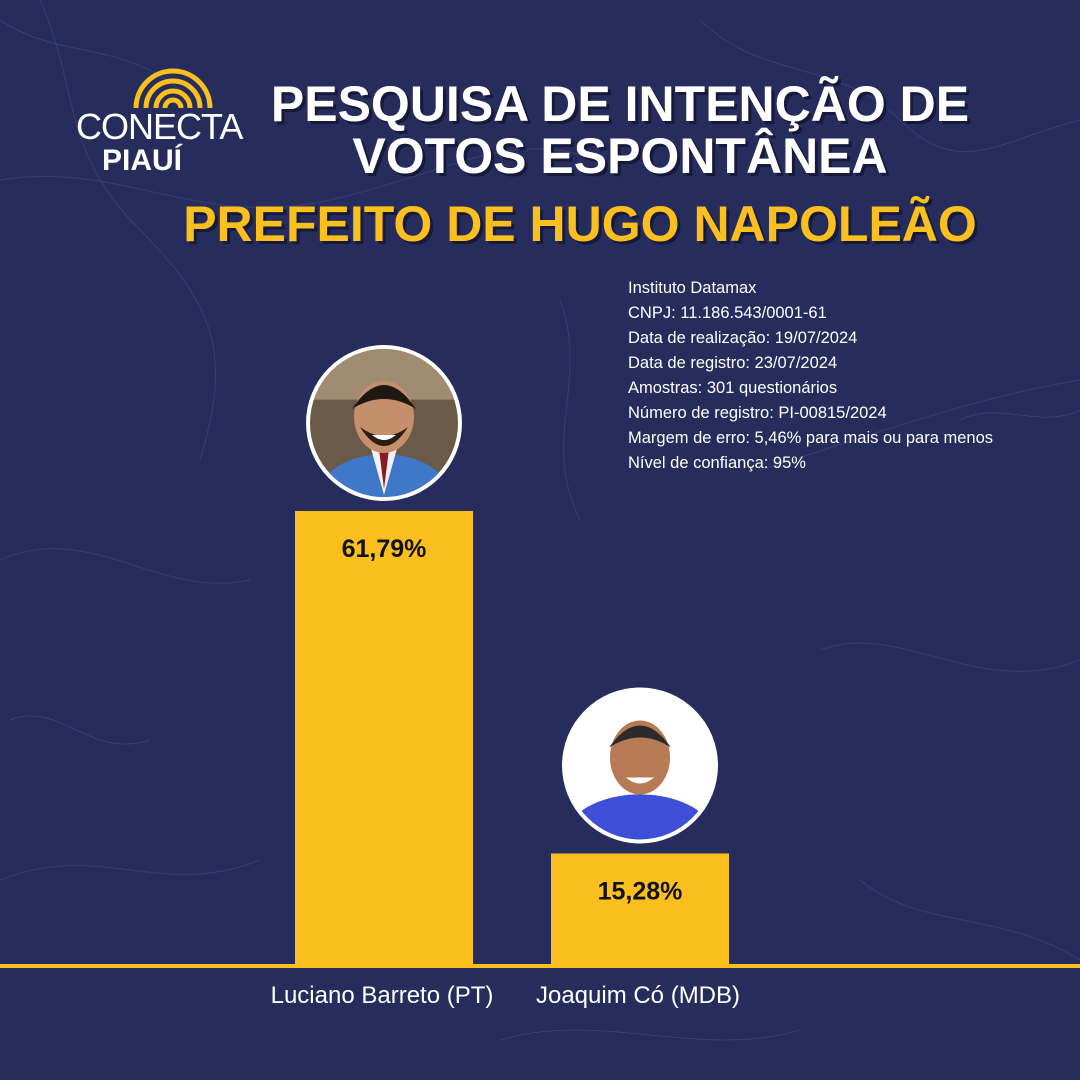 The height and width of the screenshot is (1080, 1080). Describe the element at coordinates (384, 549) in the screenshot. I see `bar-value-label-1: 61,79%` at that location.